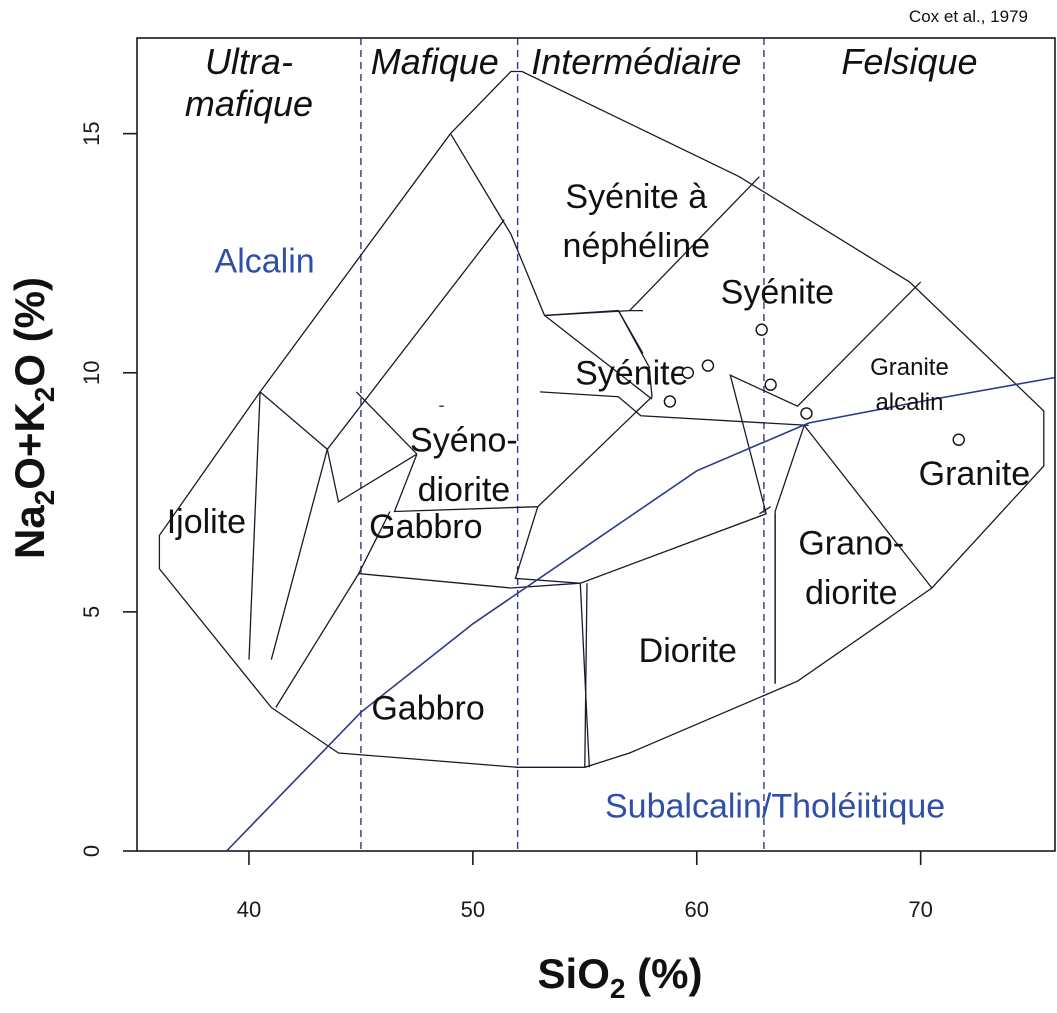  What do you see at coordinates (851, 567) in the screenshot?
I see `field-label-9: Grano-diorite` at bounding box center [851, 567].